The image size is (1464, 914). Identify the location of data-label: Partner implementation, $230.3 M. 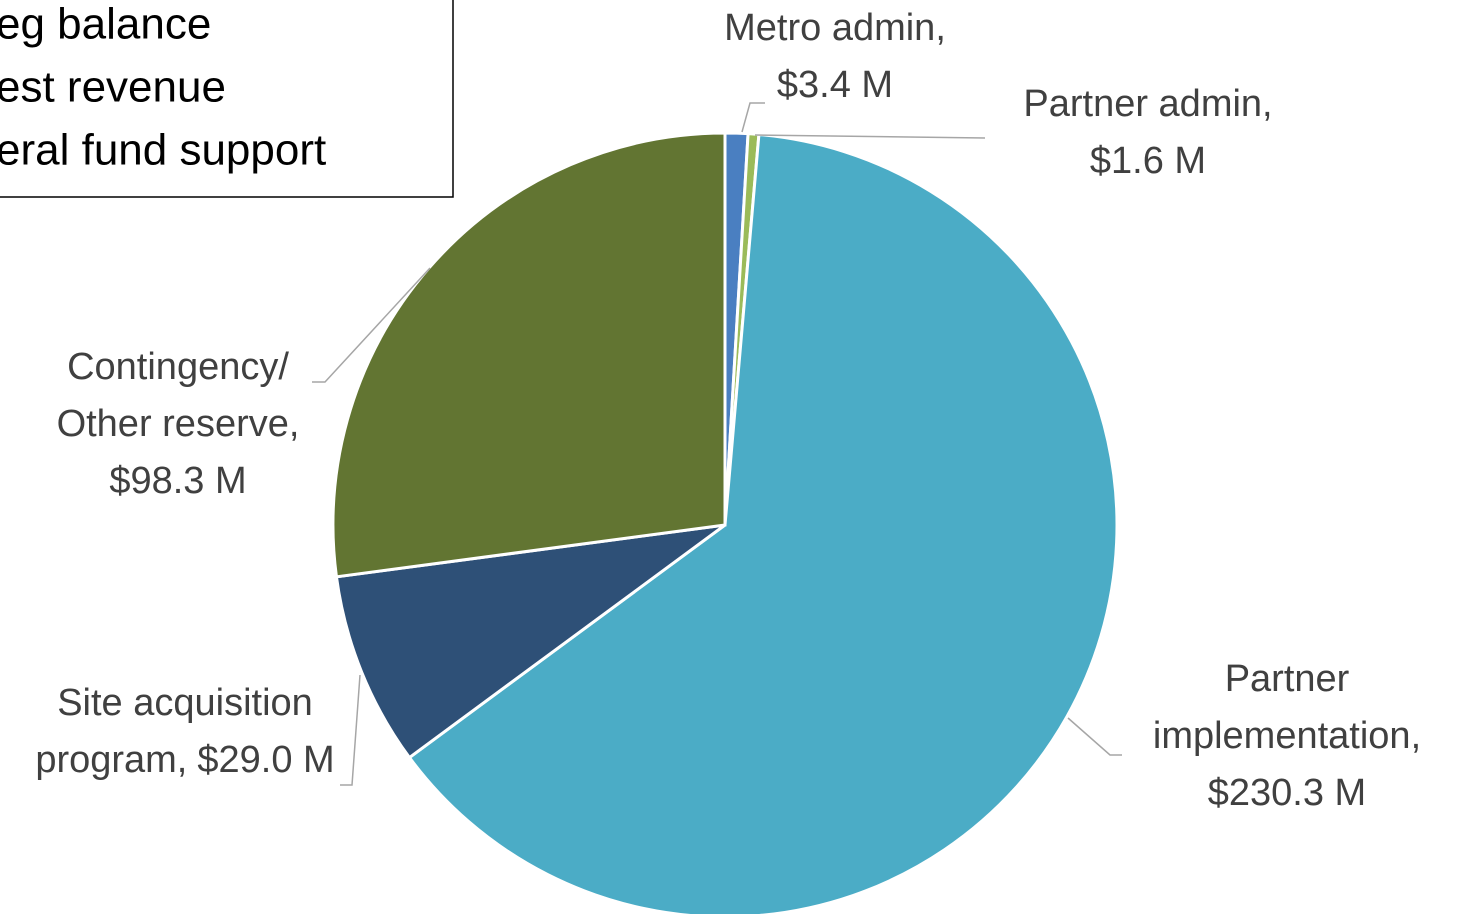
(1287, 736).